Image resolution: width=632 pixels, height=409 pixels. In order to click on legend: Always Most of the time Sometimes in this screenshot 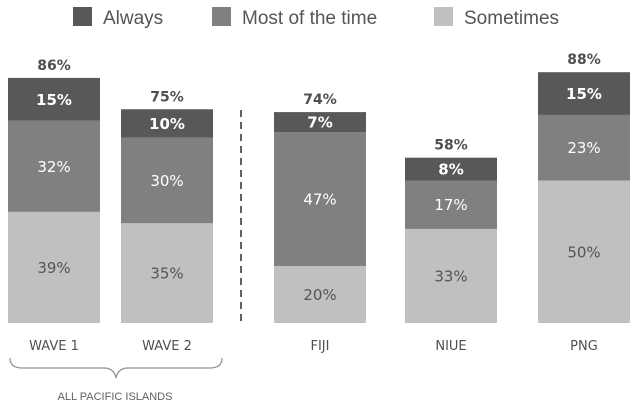, I will do `click(316, 18)`.